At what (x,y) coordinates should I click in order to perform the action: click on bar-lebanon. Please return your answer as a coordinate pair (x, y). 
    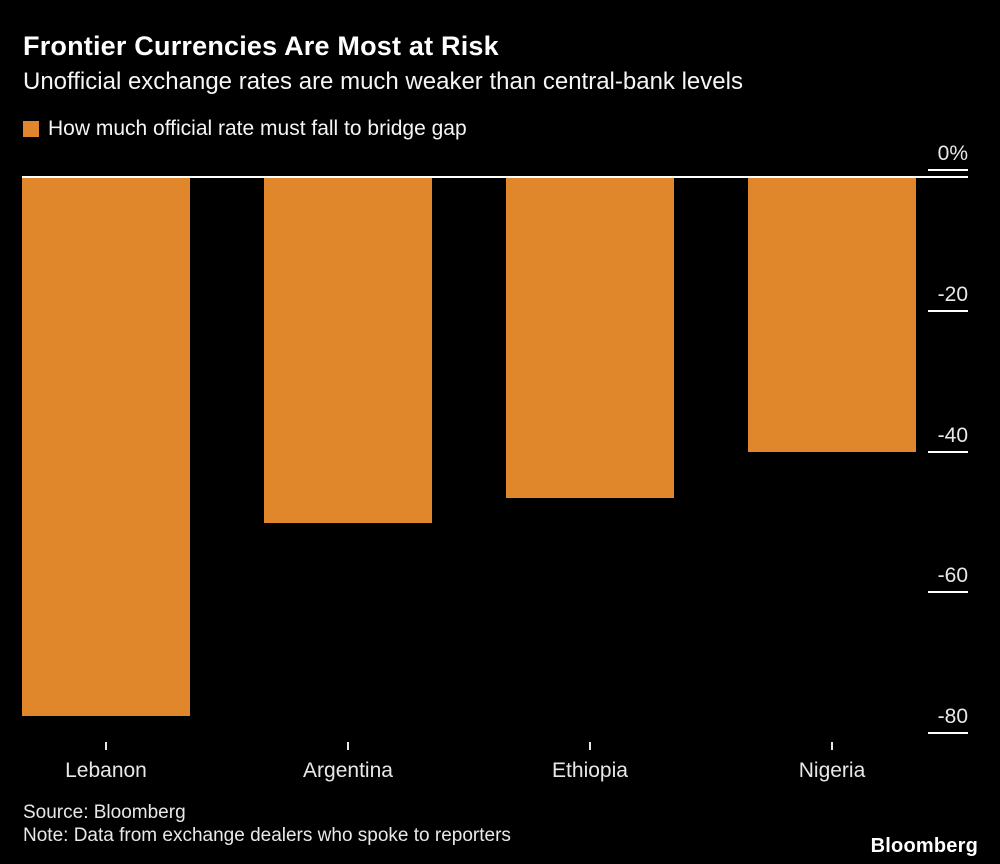
    Looking at the image, I should click on (106, 447).